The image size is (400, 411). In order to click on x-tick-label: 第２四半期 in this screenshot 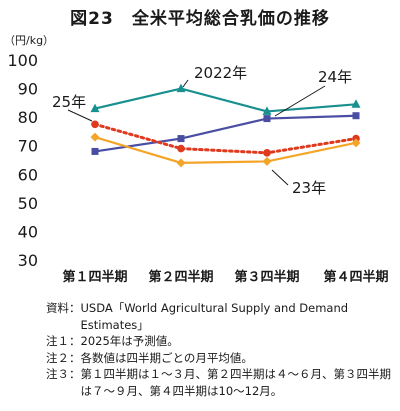, I will do `click(180, 277)`.